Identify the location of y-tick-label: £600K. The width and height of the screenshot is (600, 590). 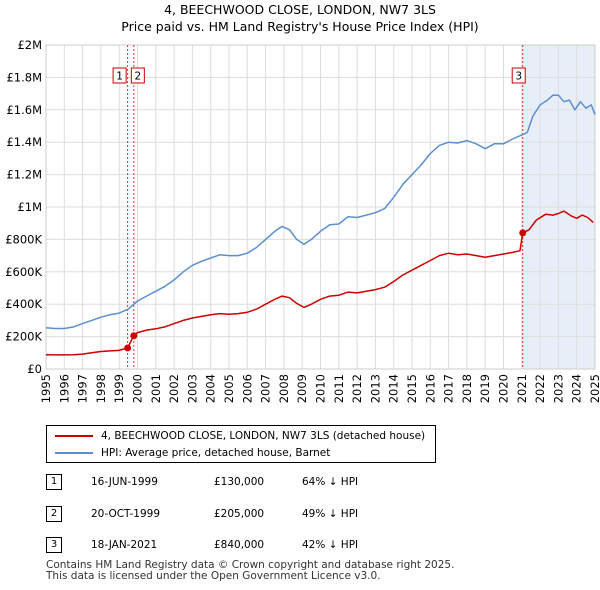
(23, 272).